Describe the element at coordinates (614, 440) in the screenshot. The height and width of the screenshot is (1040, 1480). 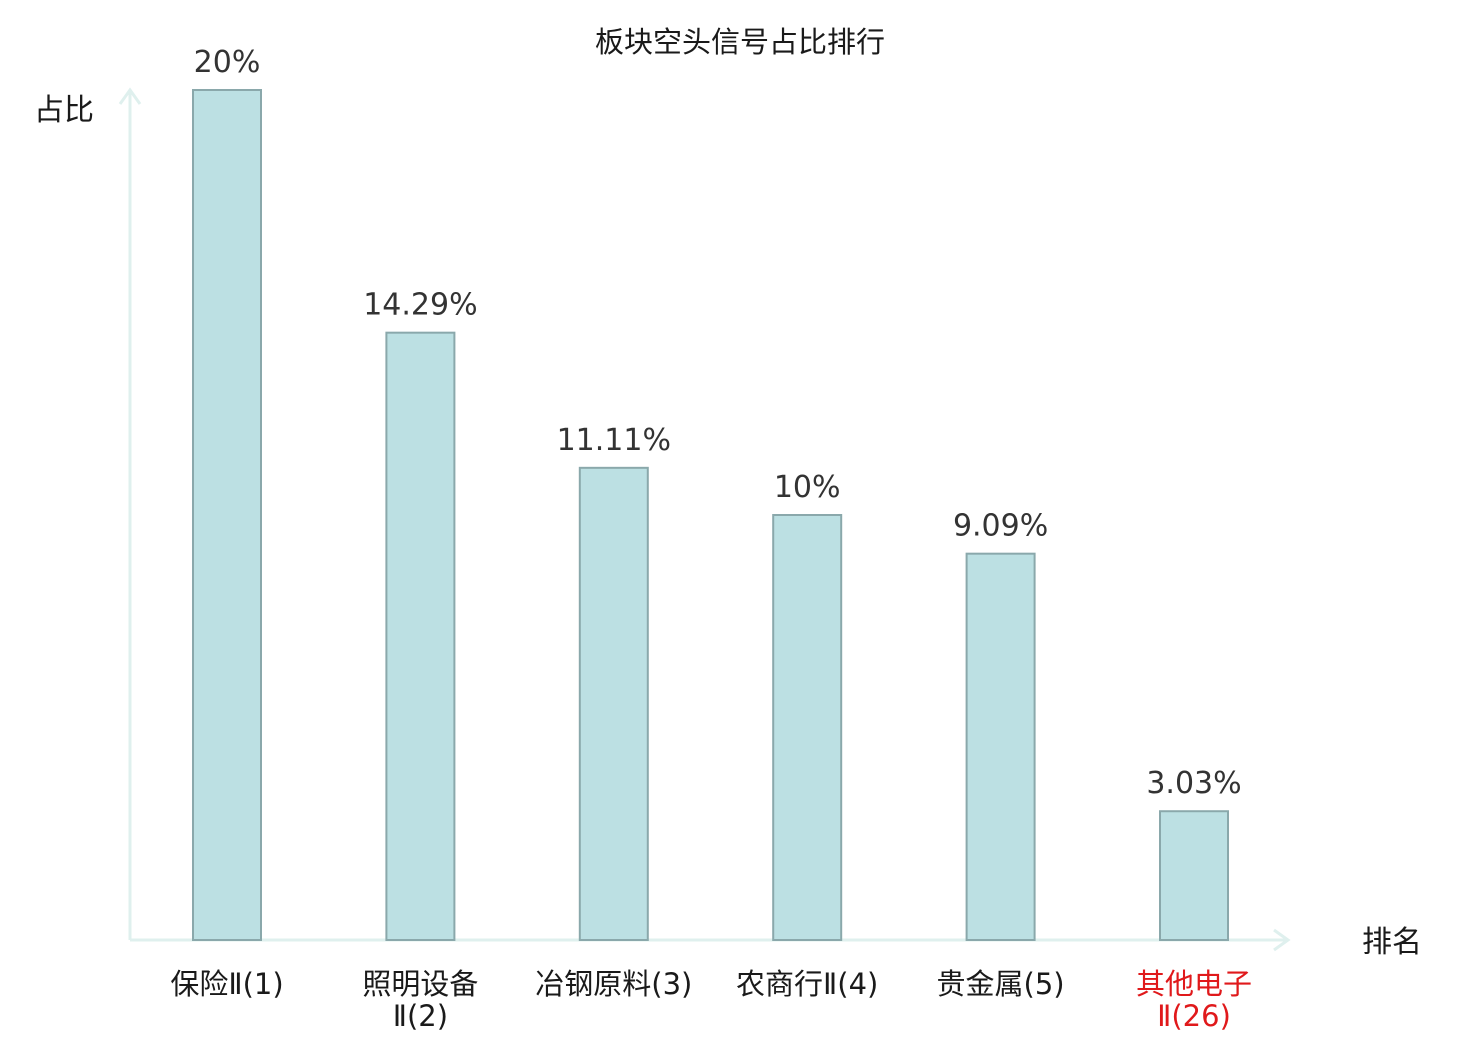
I see `data-label: 11.11%` at that location.